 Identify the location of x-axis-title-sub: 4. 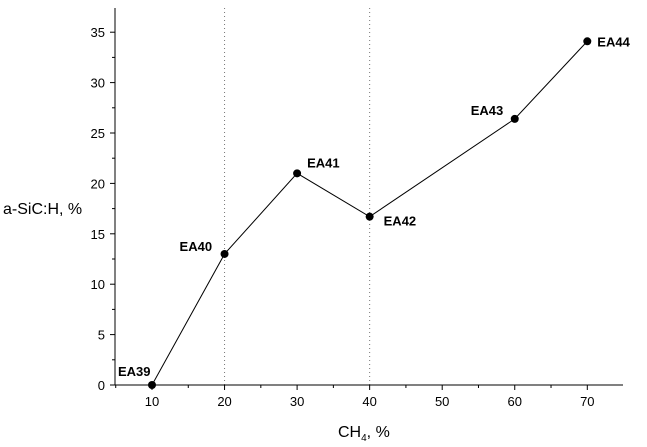
(364, 438).